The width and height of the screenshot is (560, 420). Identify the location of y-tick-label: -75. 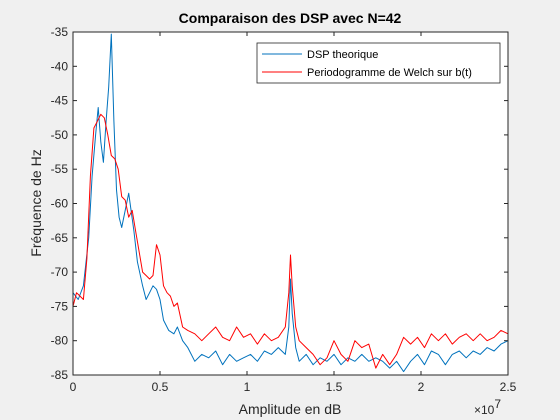
(60, 306).